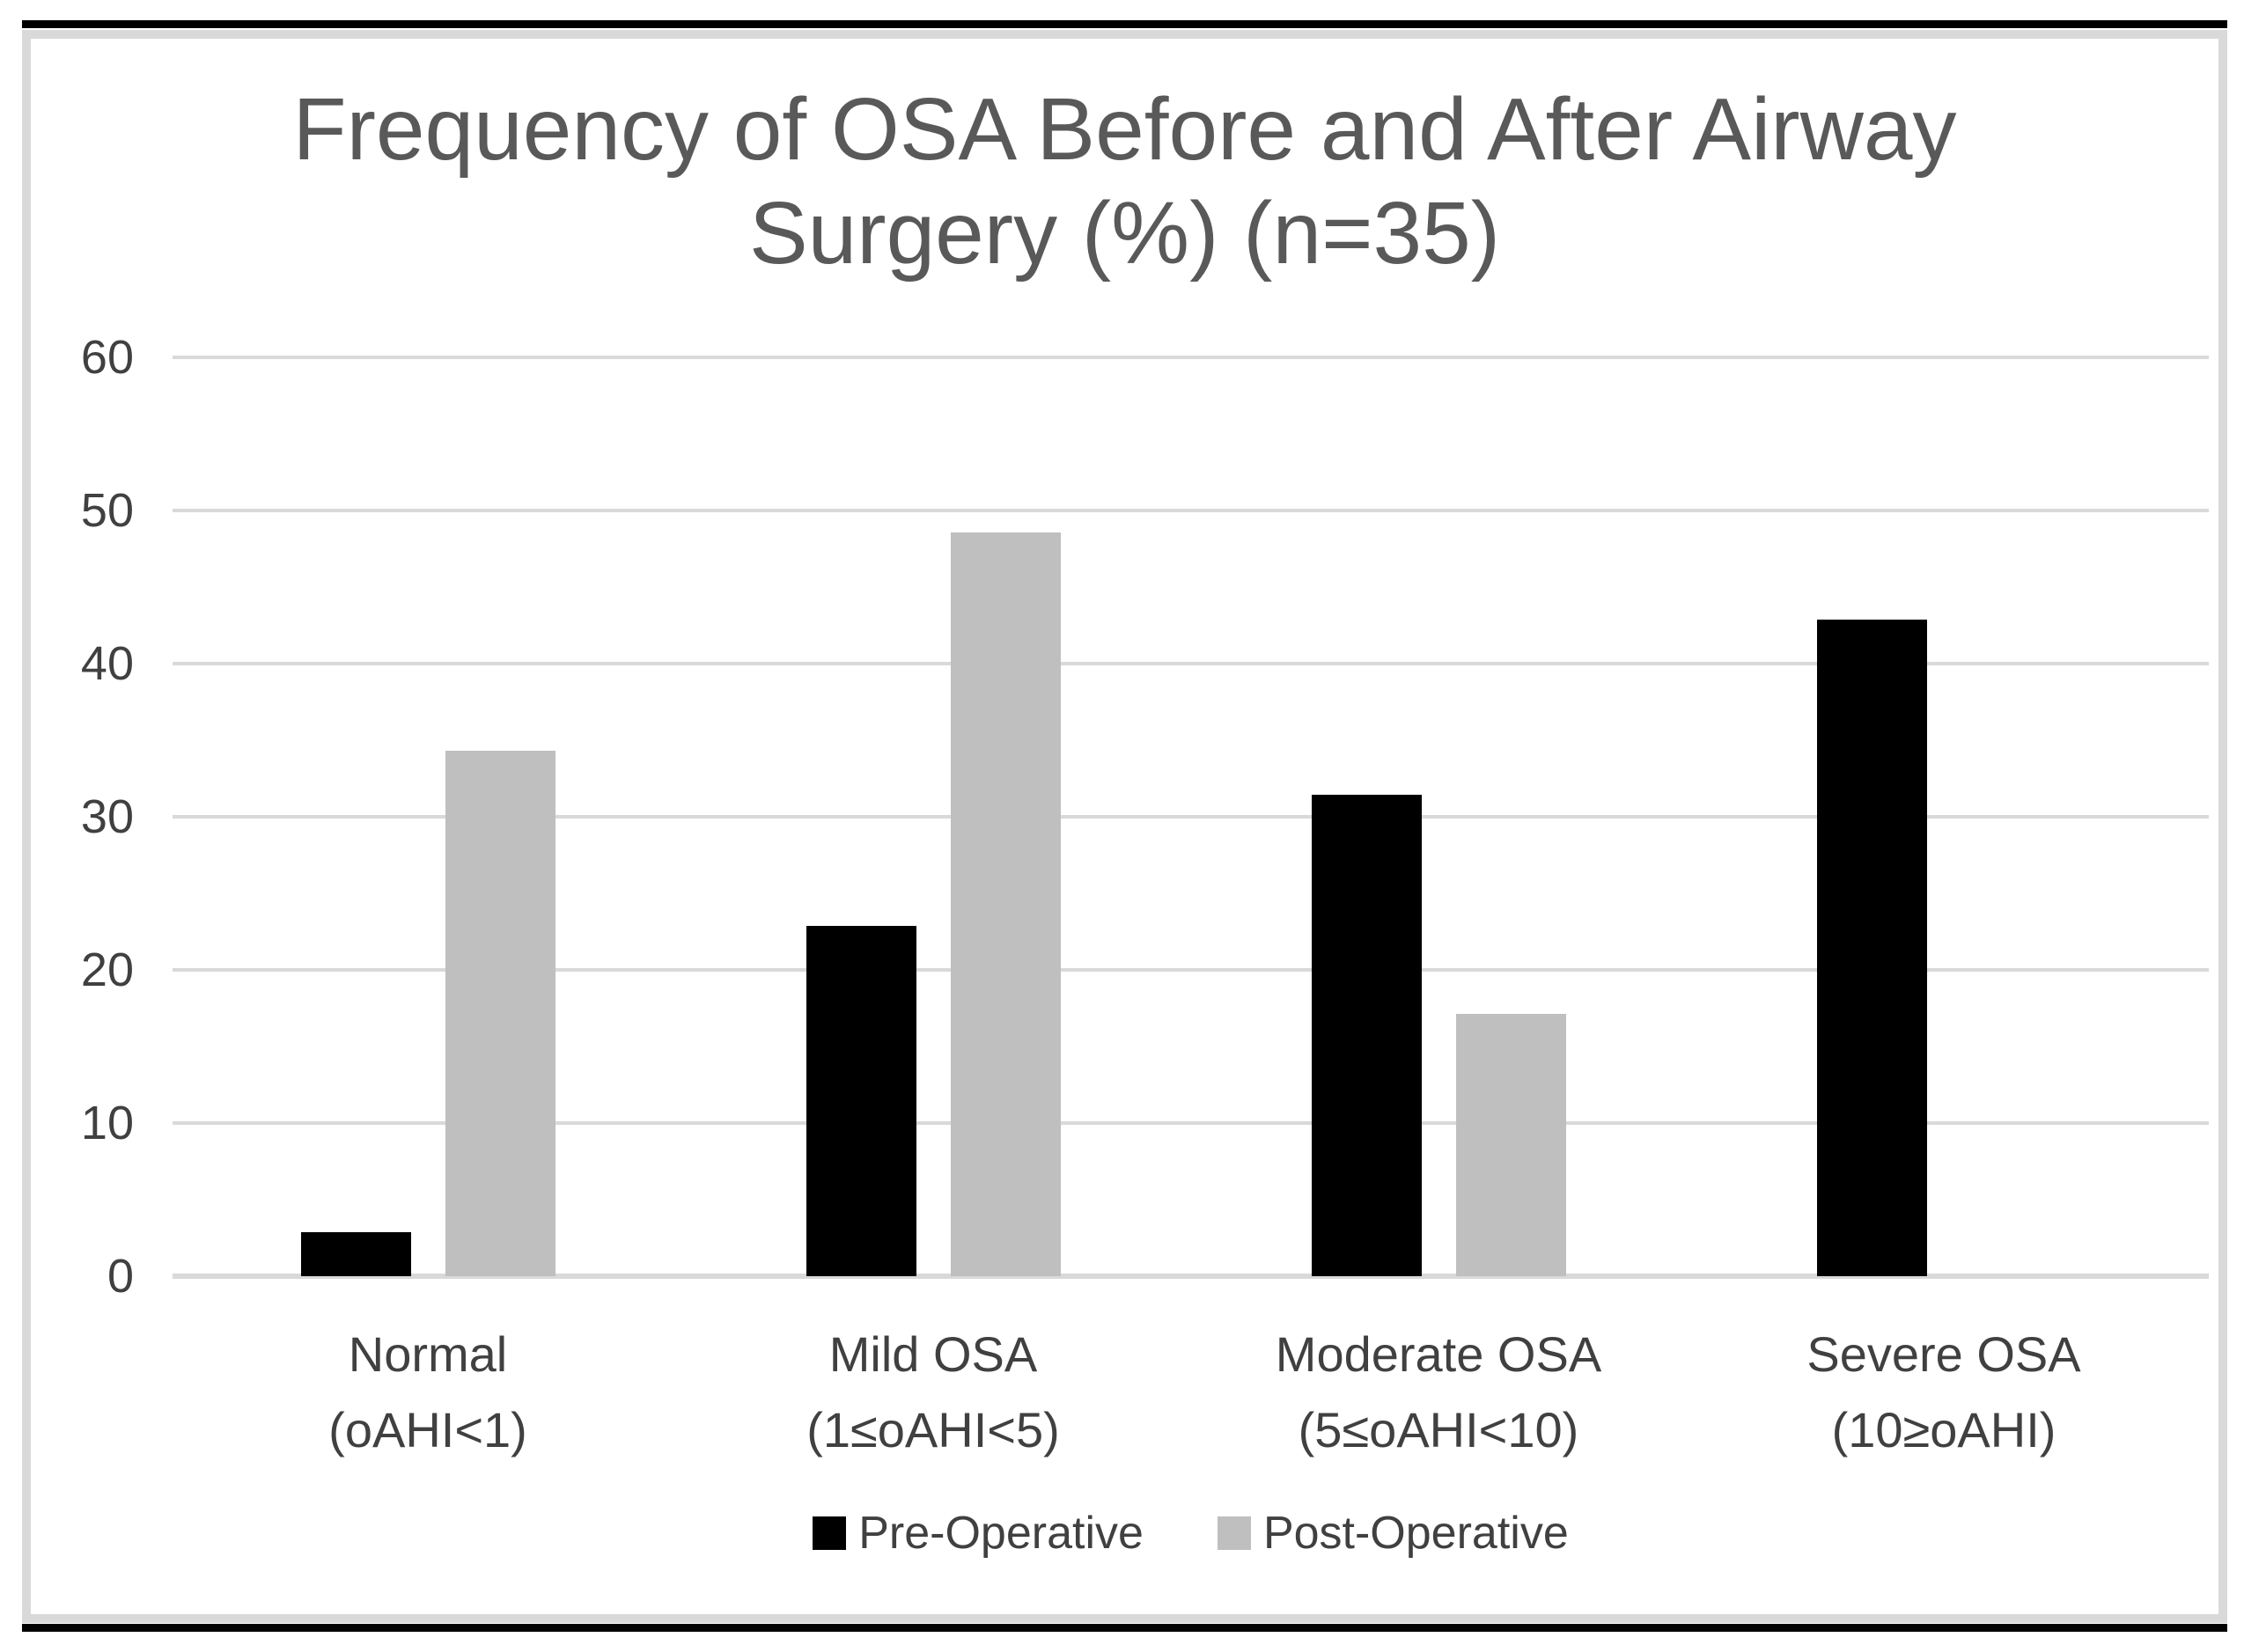 Image resolution: width=2244 pixels, height=1652 pixels. I want to click on y-tick-label: 10, so click(107, 1123).